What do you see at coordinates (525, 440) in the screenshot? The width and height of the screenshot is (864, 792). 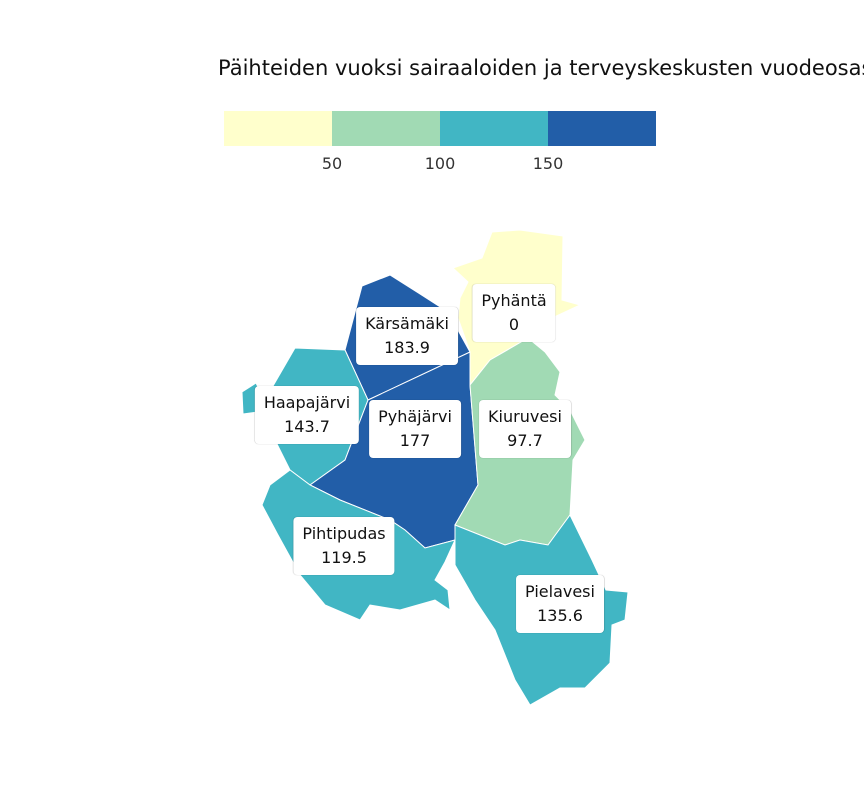 I see `value-kiuruvesi: 97.7` at bounding box center [525, 440].